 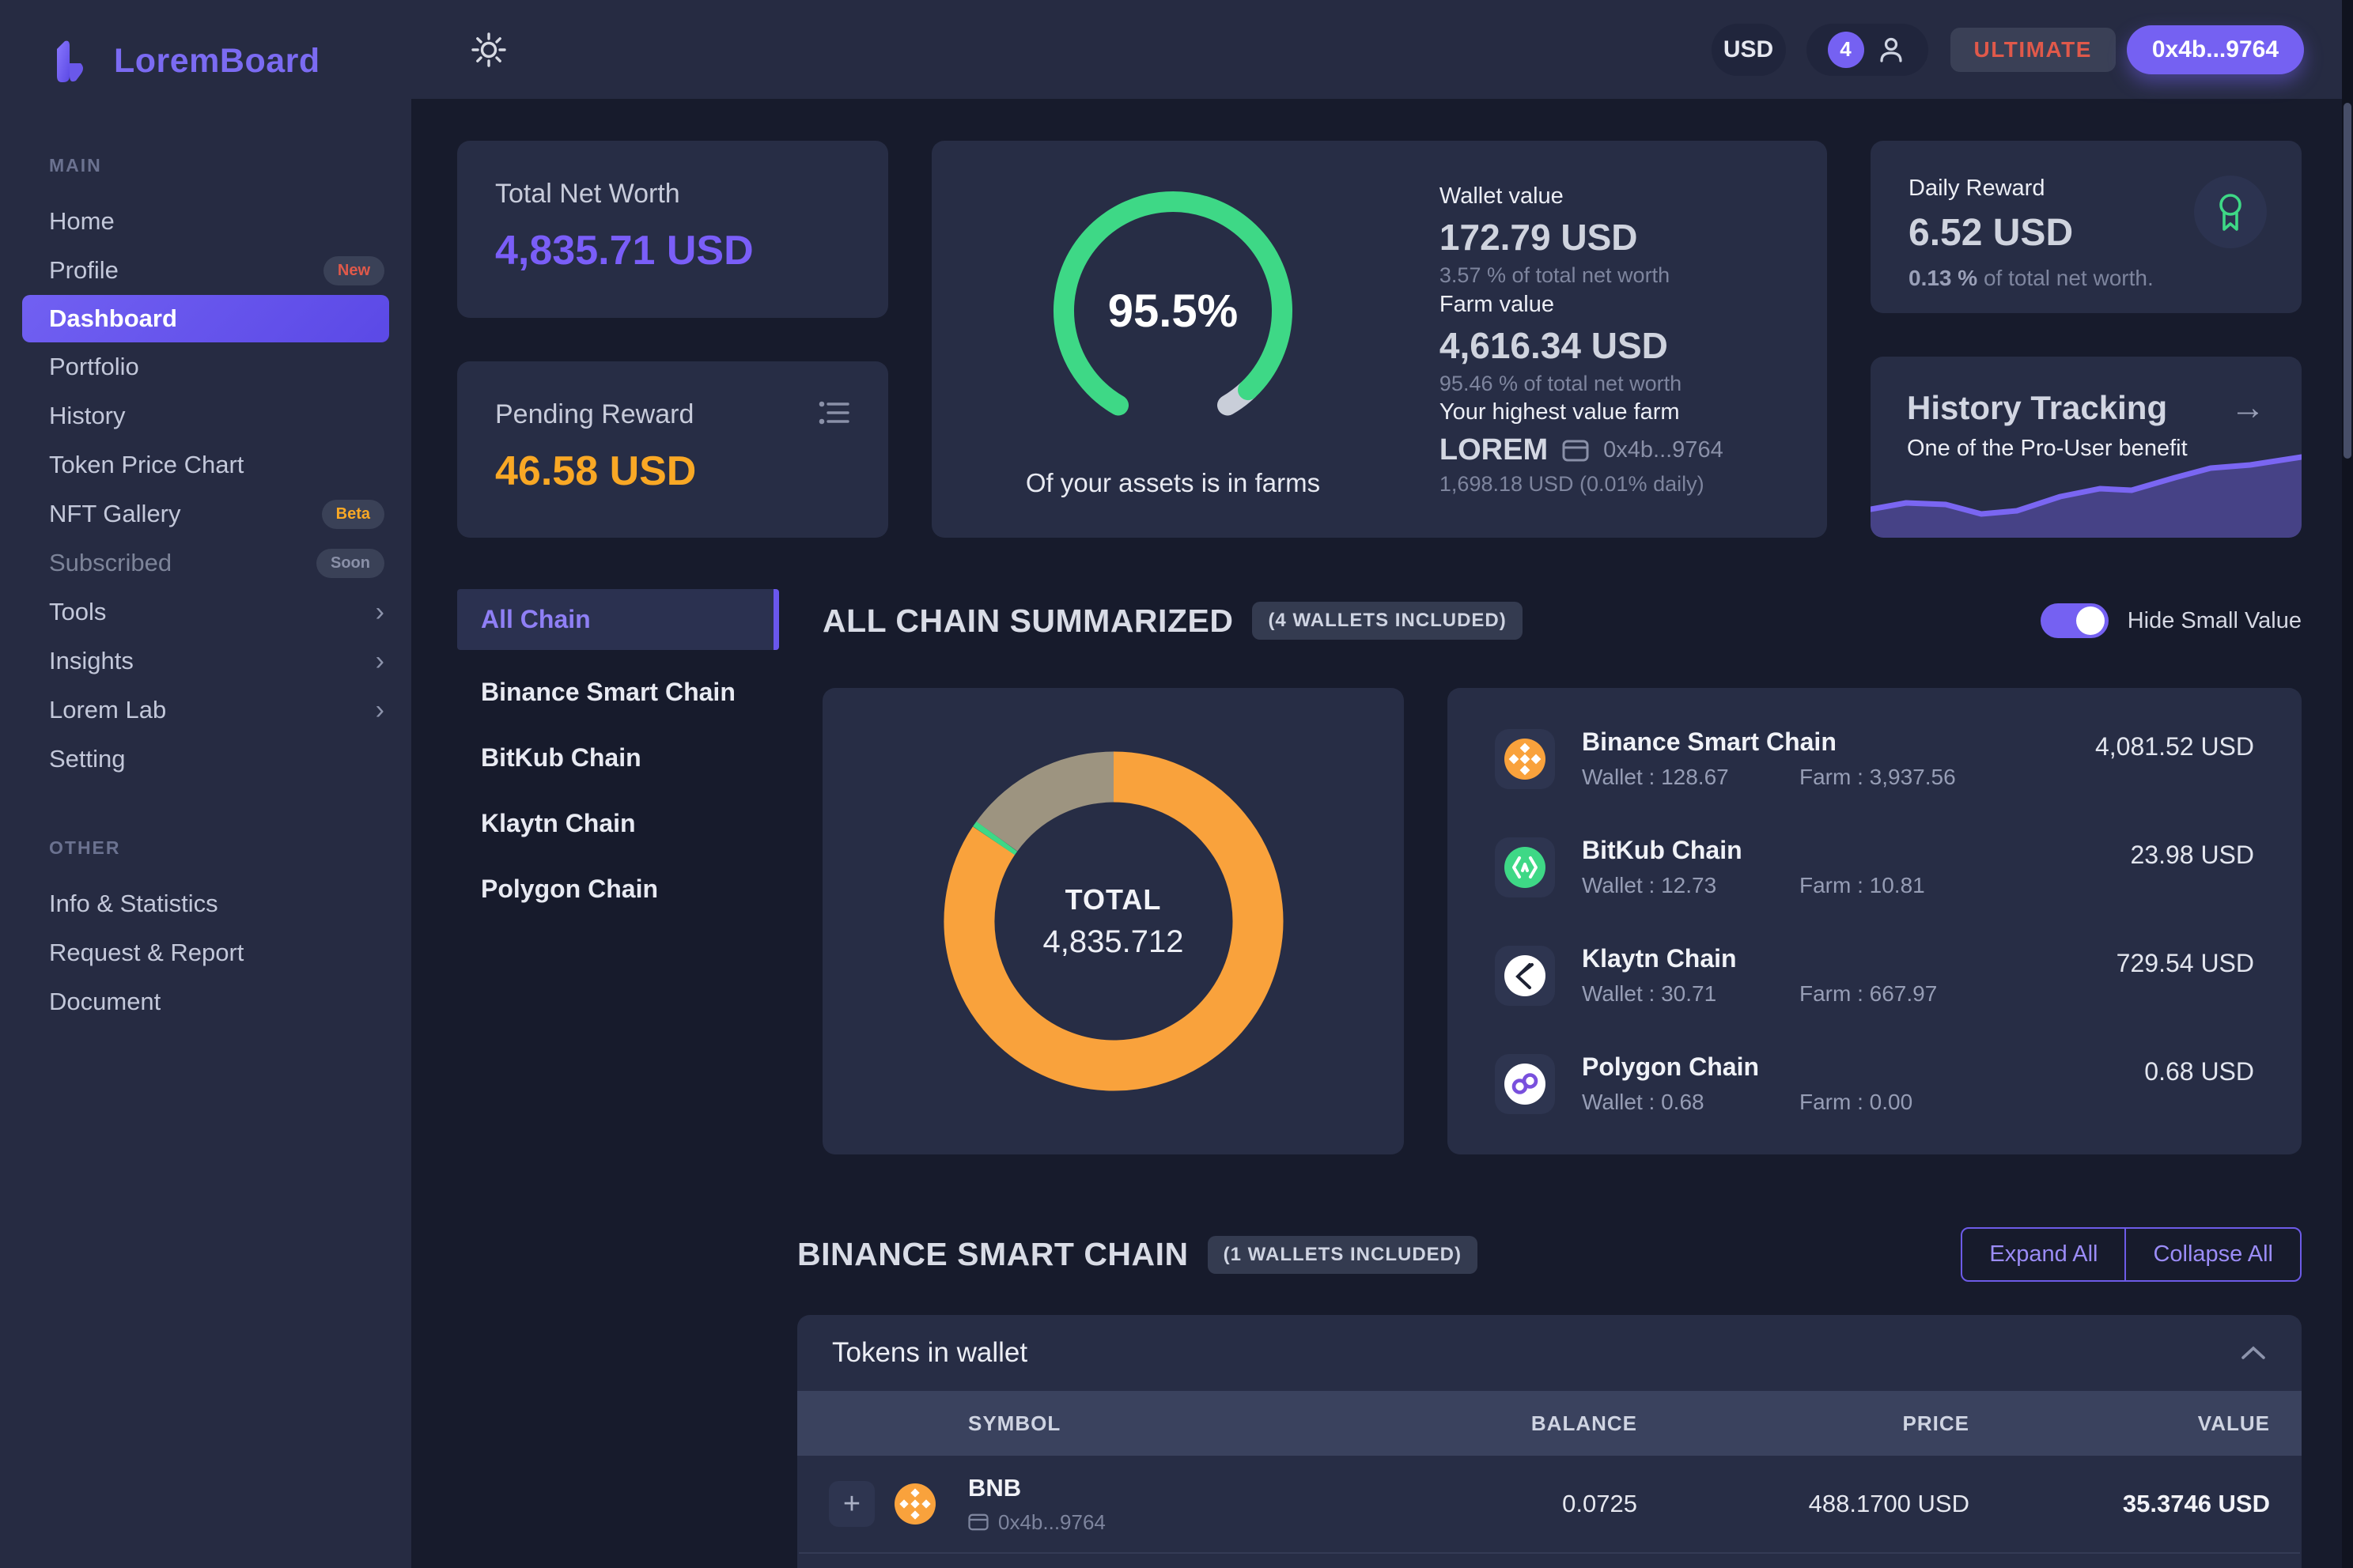 I want to click on wallet-value: 172.79 USD, so click(x=1538, y=237).